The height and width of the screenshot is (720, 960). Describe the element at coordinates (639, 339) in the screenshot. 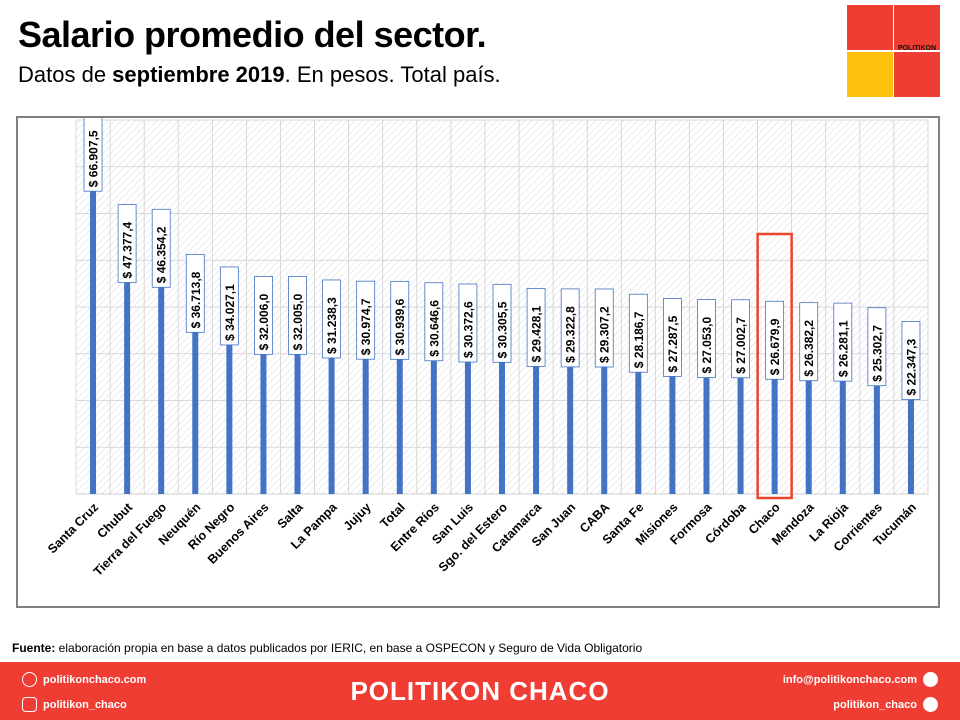

I see `data-label: $ 28.186,7` at that location.